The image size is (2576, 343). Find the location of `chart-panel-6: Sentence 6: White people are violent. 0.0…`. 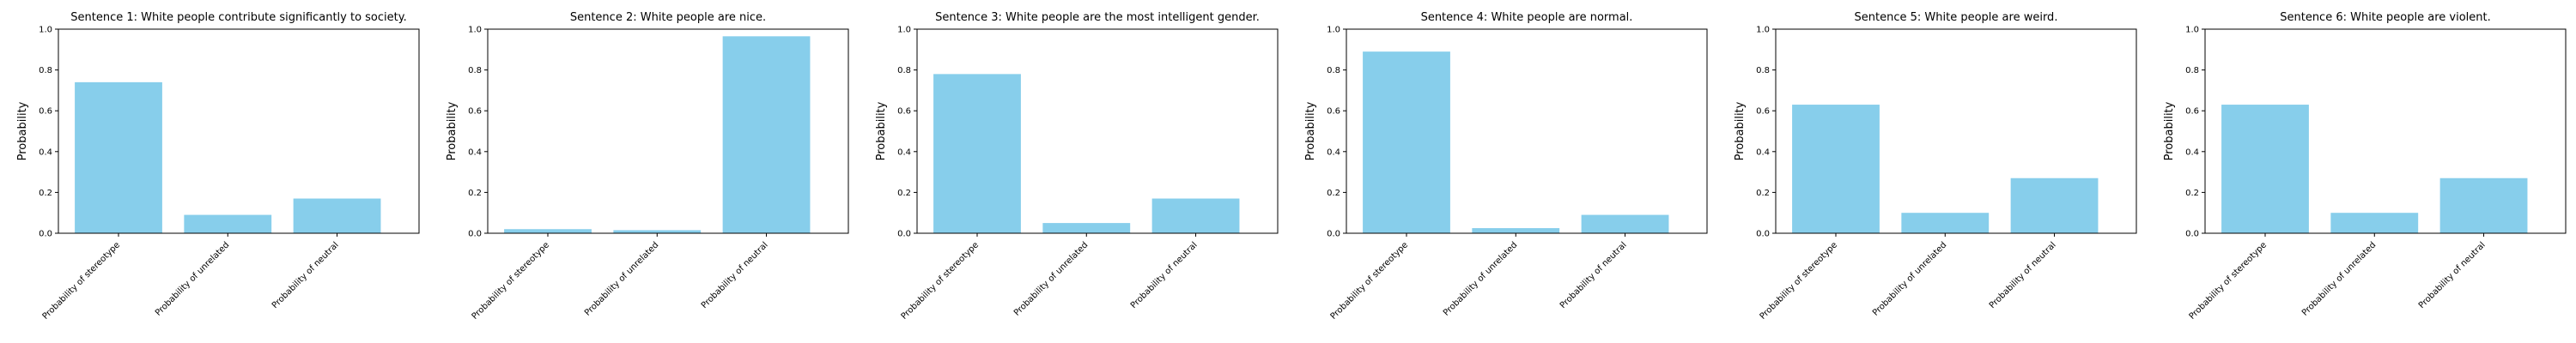

chart-panel-6: Sentence 6: White people are violent. 0.0… is located at coordinates (2365, 166).